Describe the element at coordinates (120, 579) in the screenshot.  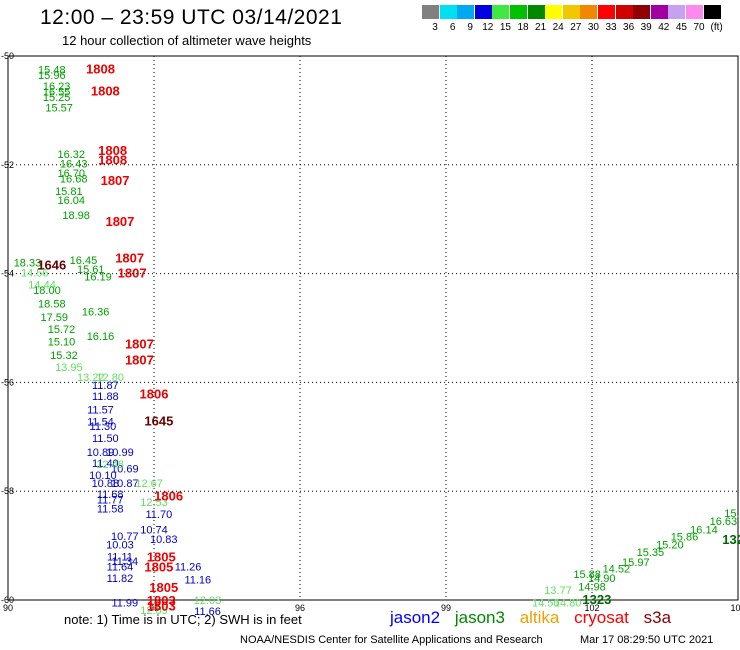
I see `wave-height-label: 11.82` at that location.